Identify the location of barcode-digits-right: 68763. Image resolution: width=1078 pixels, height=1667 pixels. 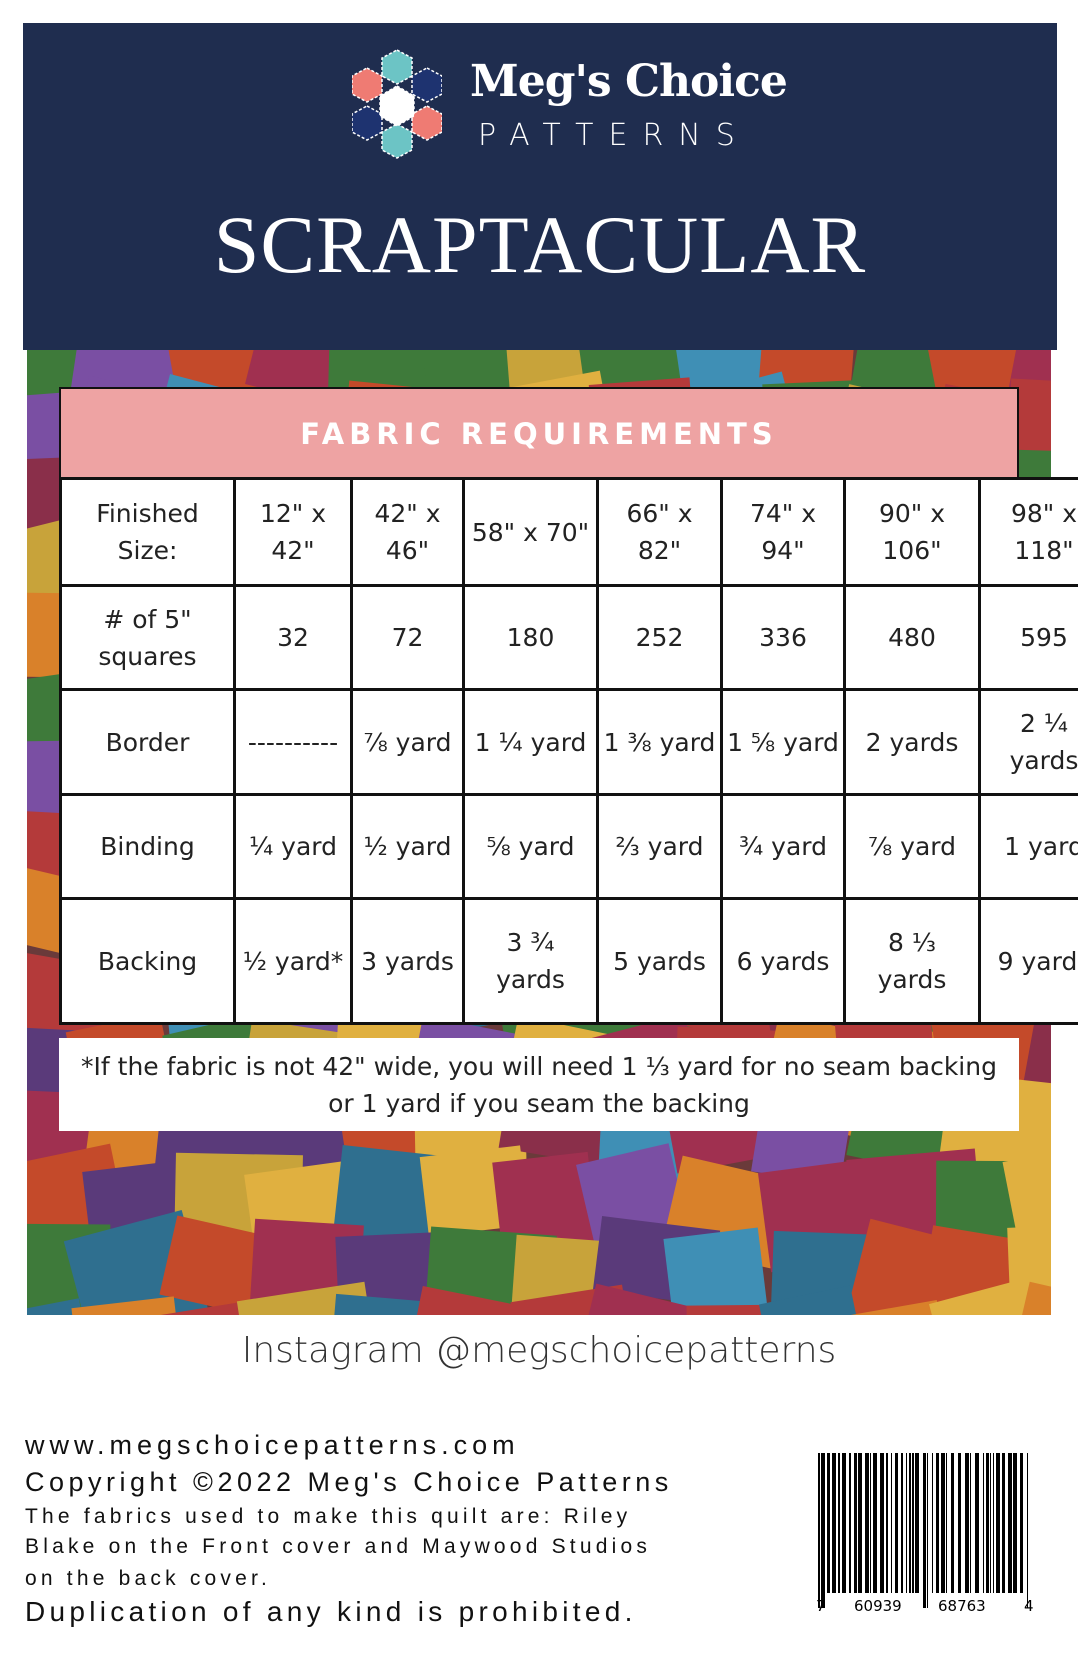
(962, 1605).